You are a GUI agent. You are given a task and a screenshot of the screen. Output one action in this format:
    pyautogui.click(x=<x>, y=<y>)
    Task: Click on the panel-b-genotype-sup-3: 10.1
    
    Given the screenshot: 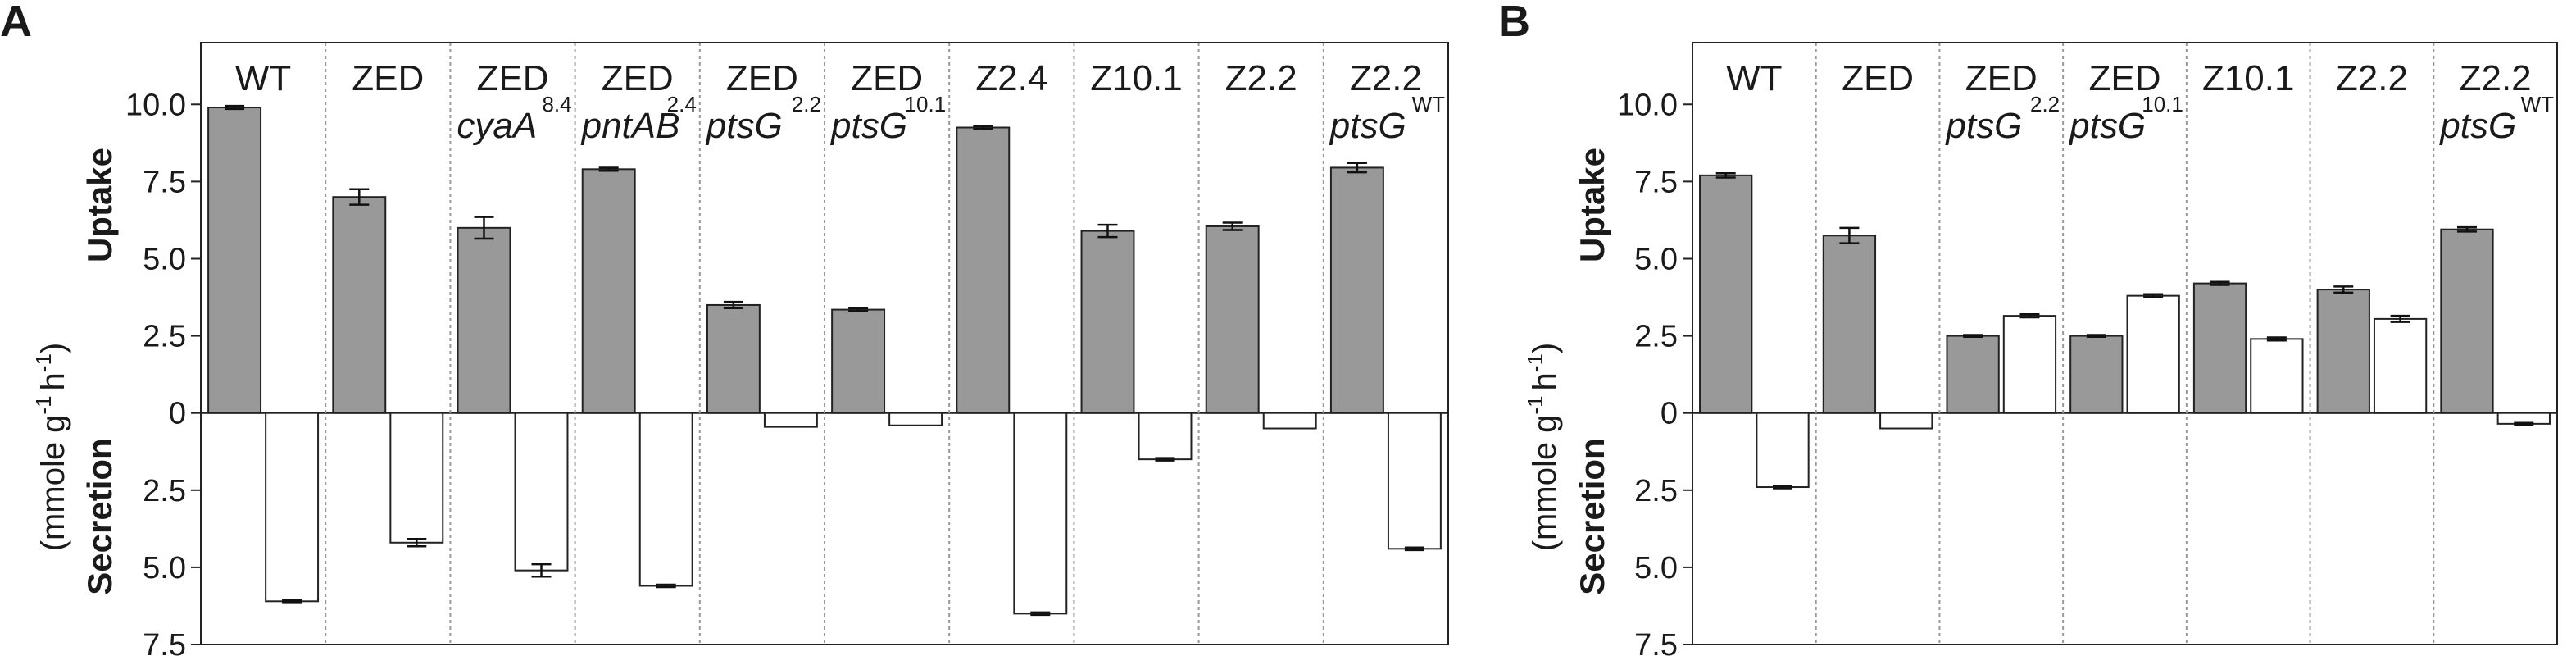 What is the action you would take?
    pyautogui.click(x=2162, y=104)
    